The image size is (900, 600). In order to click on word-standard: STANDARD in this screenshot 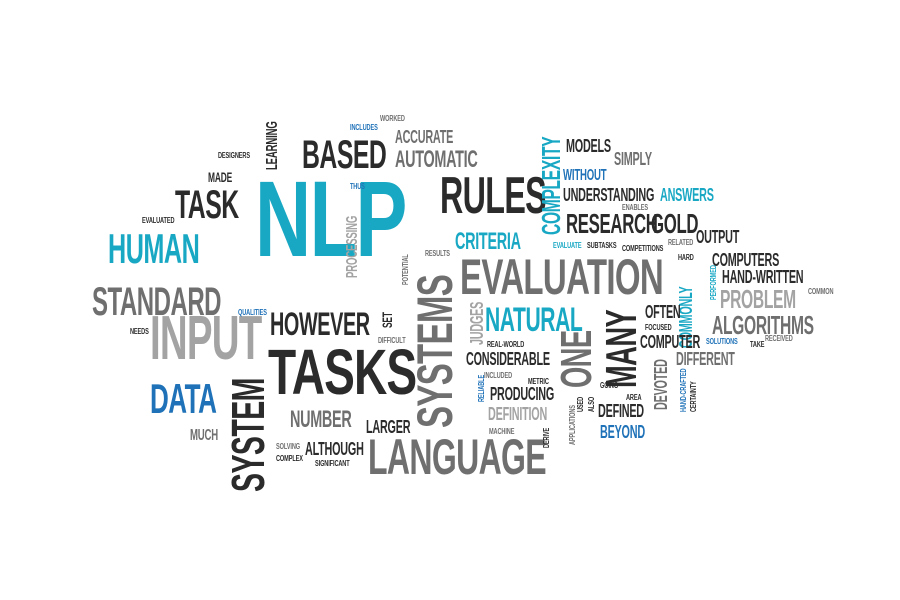, I will do `click(157, 302)`.